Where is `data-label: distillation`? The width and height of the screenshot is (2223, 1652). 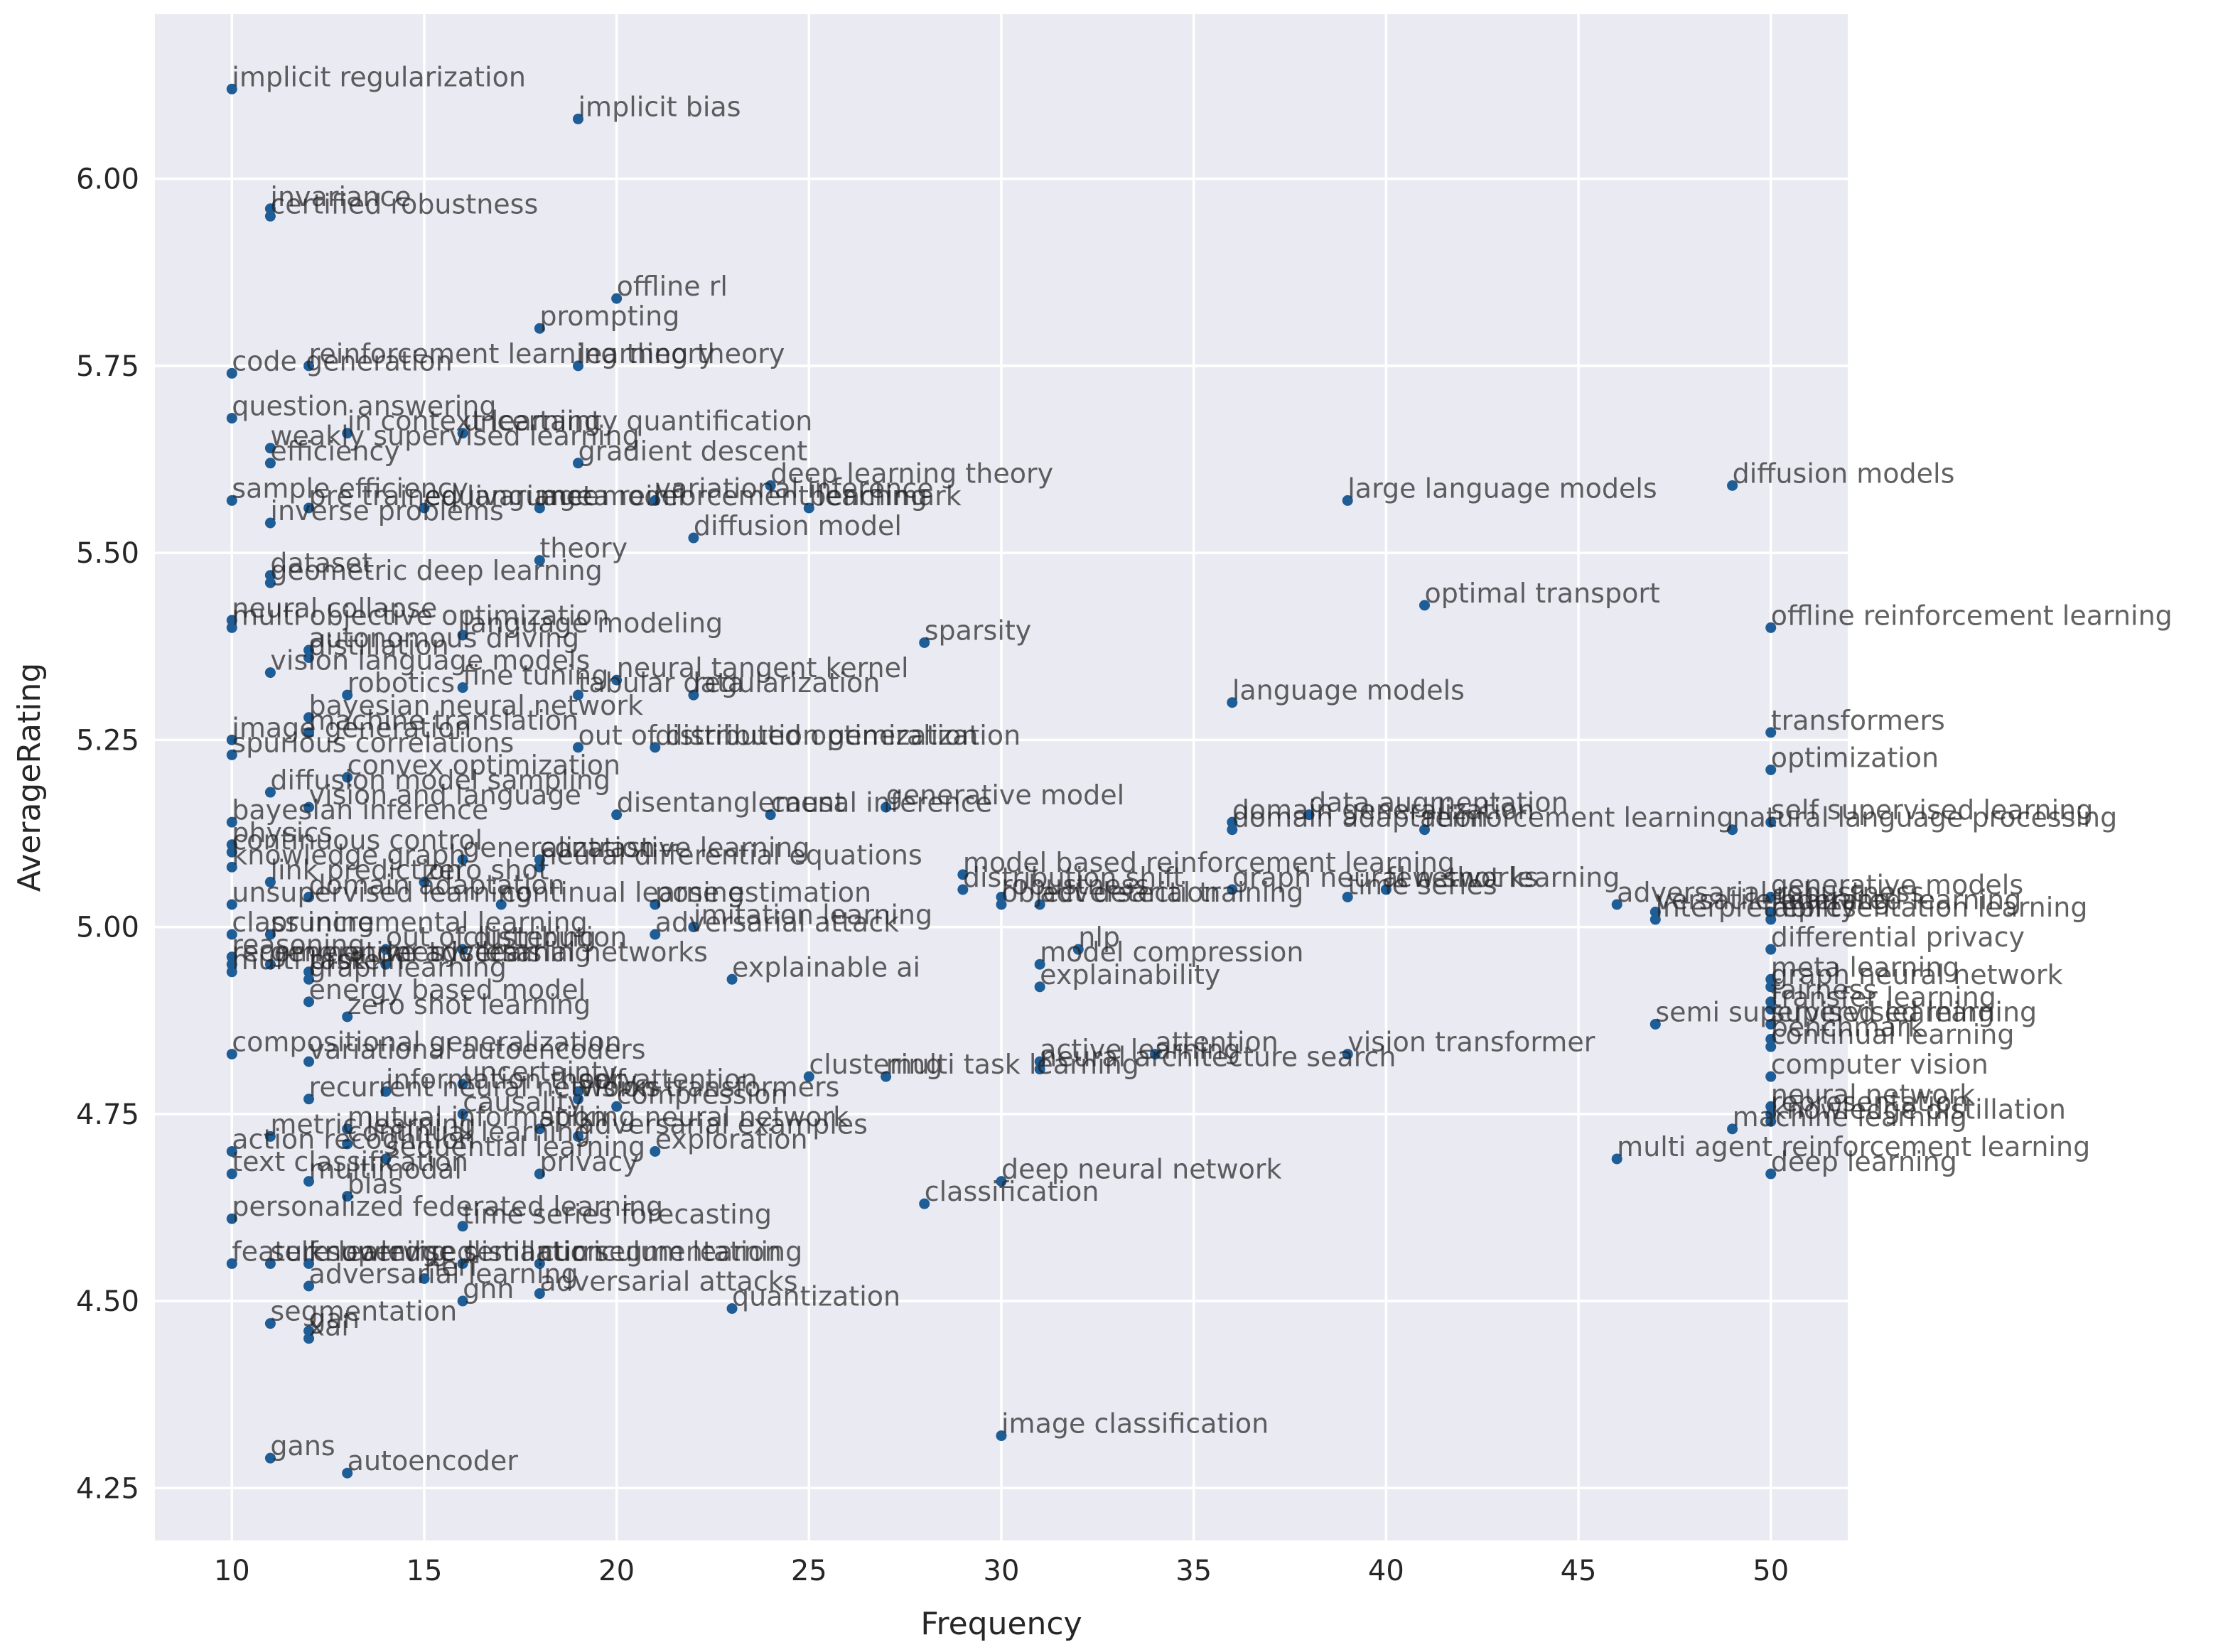 data-label: distillation is located at coordinates (379, 646).